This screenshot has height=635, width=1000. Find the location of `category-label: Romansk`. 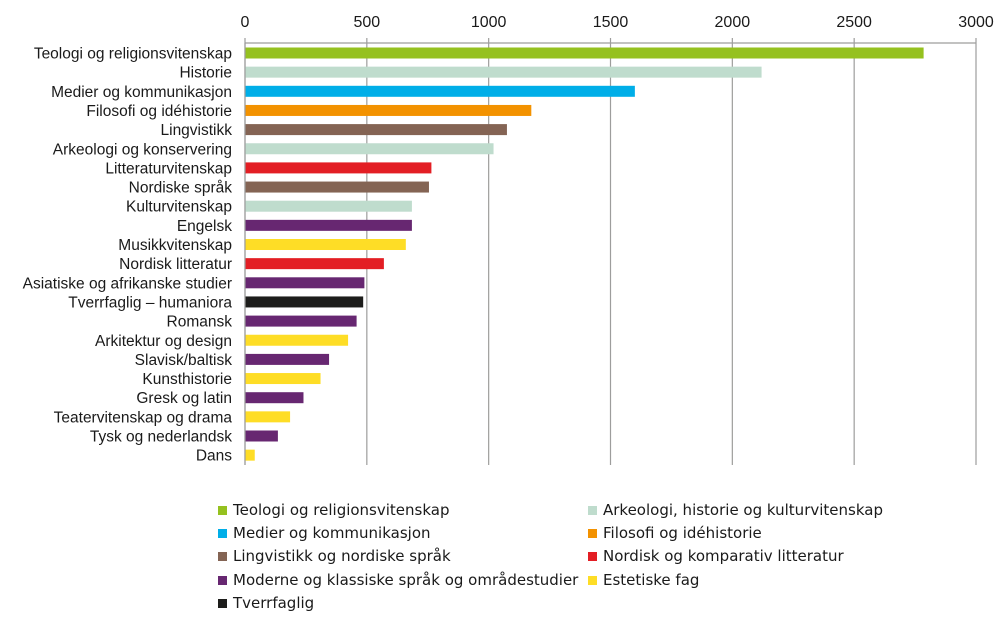

category-label: Romansk is located at coordinates (200, 322).